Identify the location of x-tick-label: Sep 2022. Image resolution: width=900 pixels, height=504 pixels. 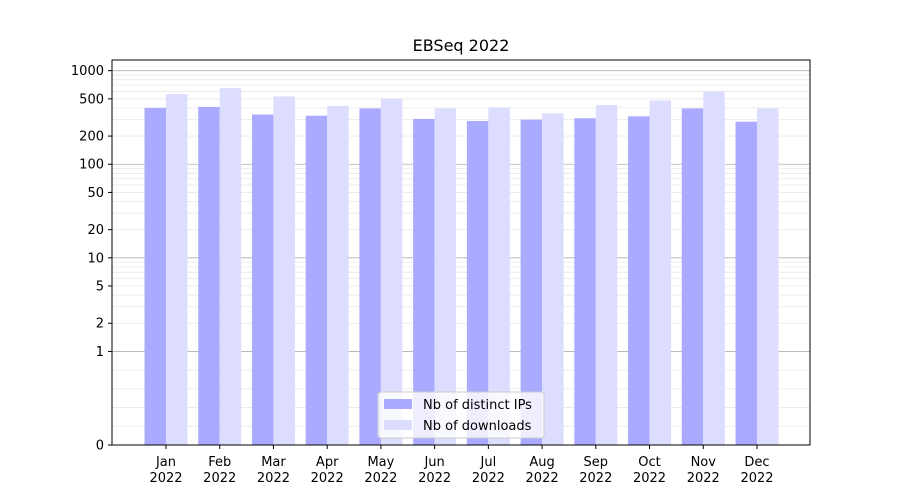
(595, 470).